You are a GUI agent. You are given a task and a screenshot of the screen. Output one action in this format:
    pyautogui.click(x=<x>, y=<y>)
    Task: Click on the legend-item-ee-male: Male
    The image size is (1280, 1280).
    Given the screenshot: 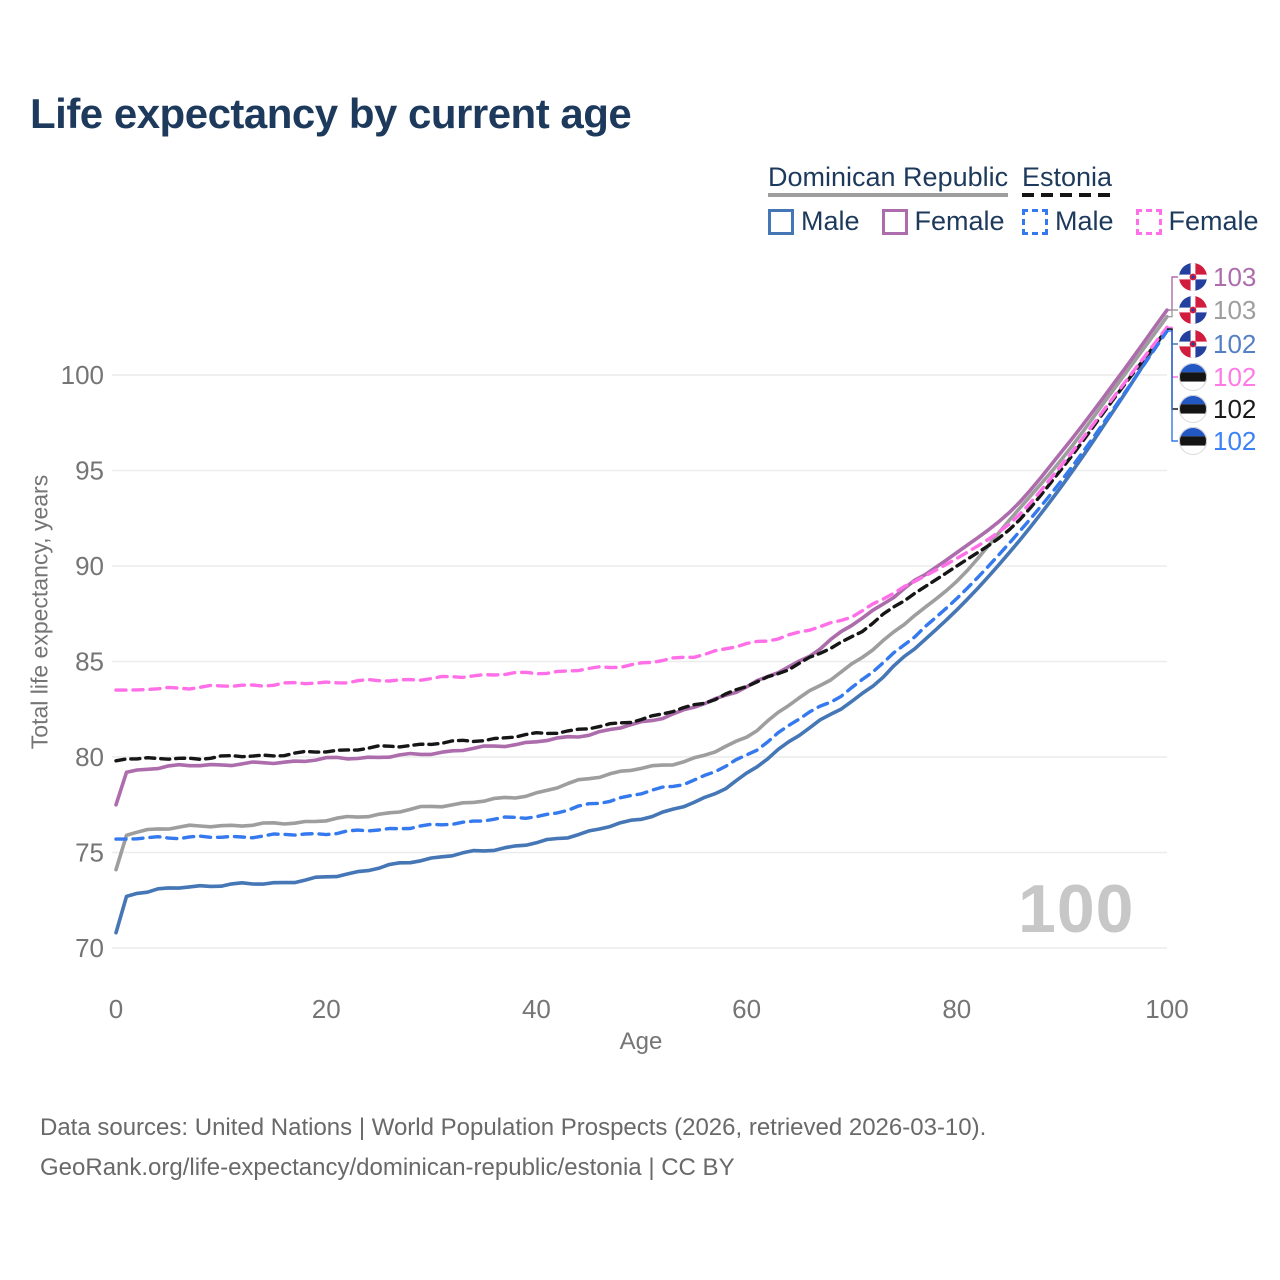 What is the action you would take?
    pyautogui.click(x=1068, y=221)
    